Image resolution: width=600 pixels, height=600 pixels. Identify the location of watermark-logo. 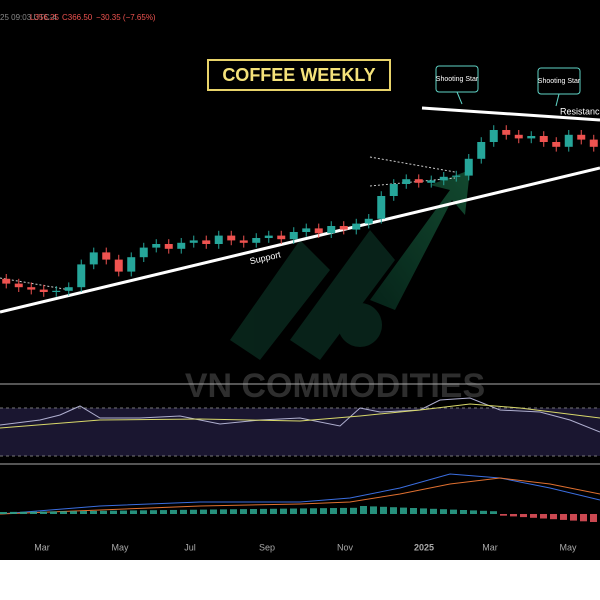
(350, 265).